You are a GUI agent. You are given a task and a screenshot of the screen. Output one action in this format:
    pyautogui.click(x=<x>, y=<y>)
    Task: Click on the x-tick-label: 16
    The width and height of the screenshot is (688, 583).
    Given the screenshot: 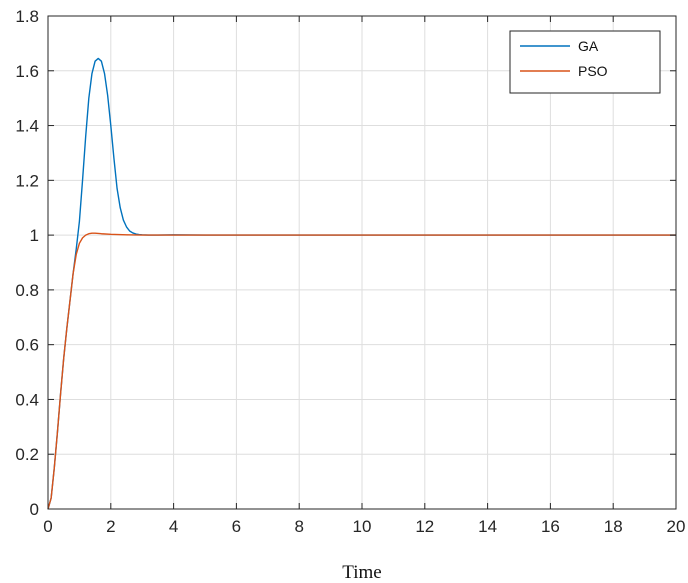 What is the action you would take?
    pyautogui.click(x=550, y=526)
    